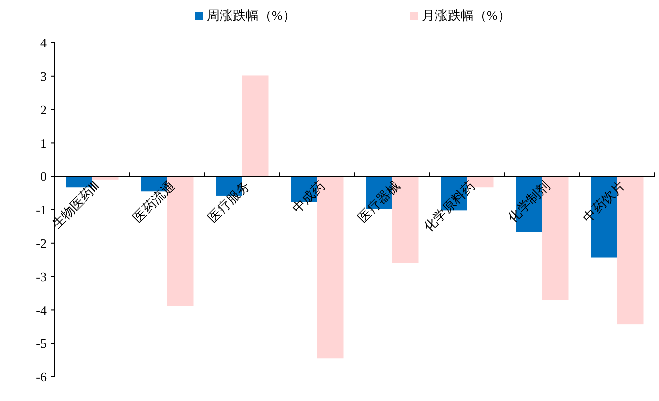 The width and height of the screenshot is (659, 401). What do you see at coordinates (529, 202) in the screenshot?
I see `x-tick-label: 化学制剂` at bounding box center [529, 202].